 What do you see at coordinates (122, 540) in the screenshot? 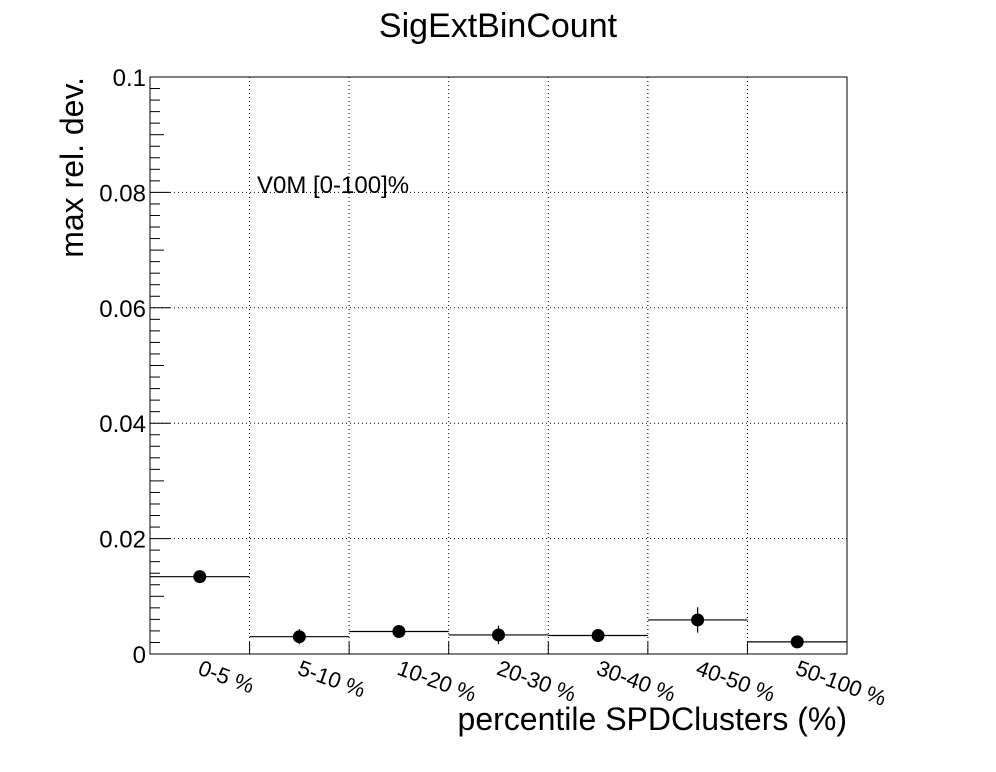
I see `y-tick-label: 0.02` at bounding box center [122, 540].